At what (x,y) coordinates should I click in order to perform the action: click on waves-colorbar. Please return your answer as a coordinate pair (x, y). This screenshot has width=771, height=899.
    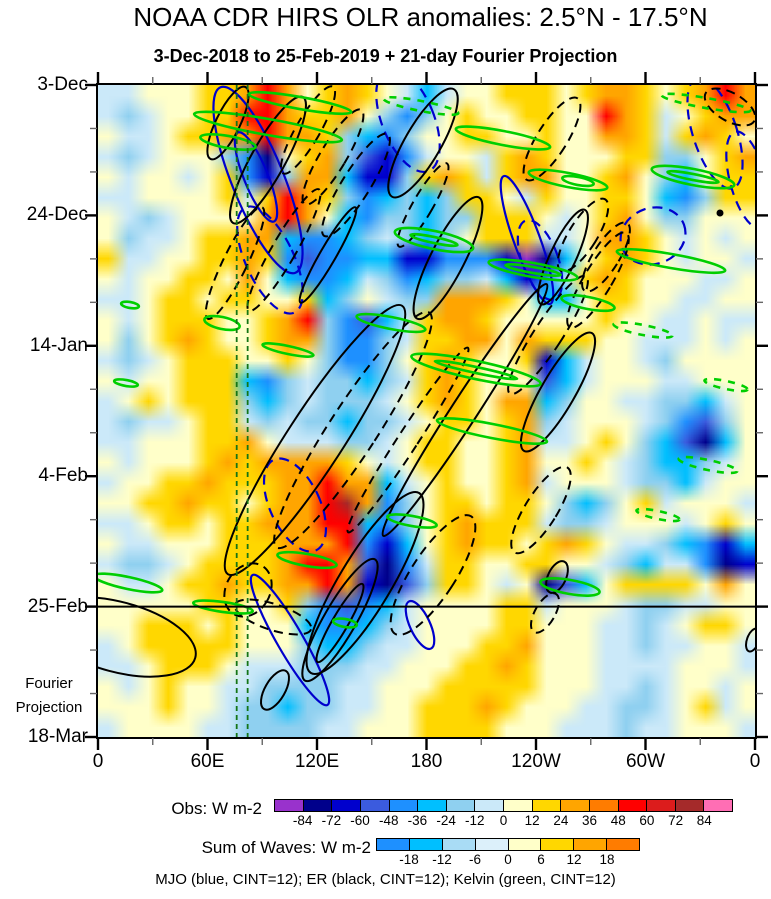
    Looking at the image, I should click on (508, 844).